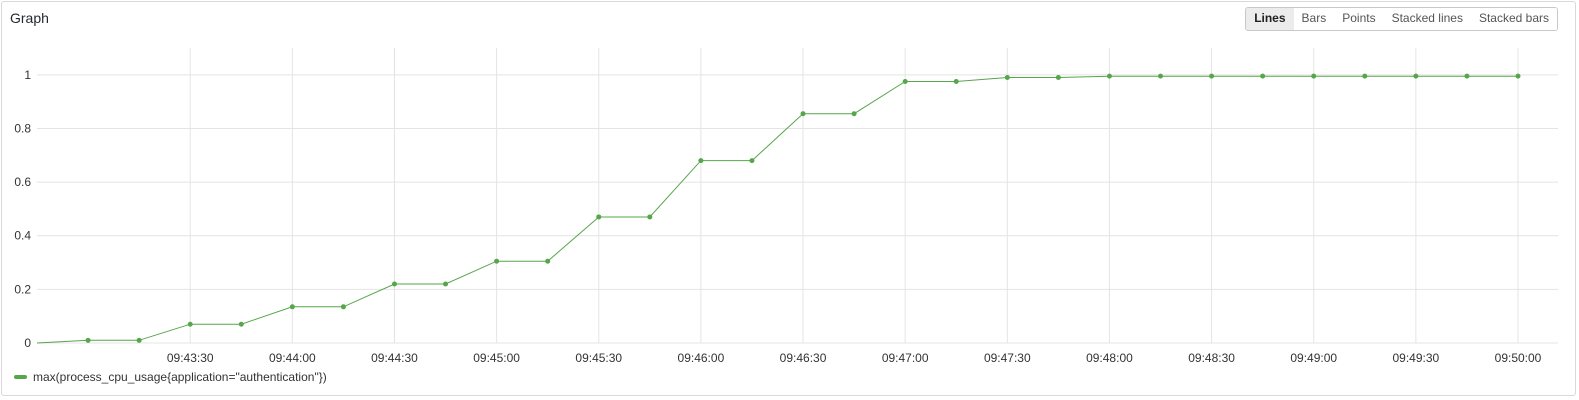 Image resolution: width=1579 pixels, height=400 pixels. I want to click on x-tick-label: 09:44:00, so click(292, 358).